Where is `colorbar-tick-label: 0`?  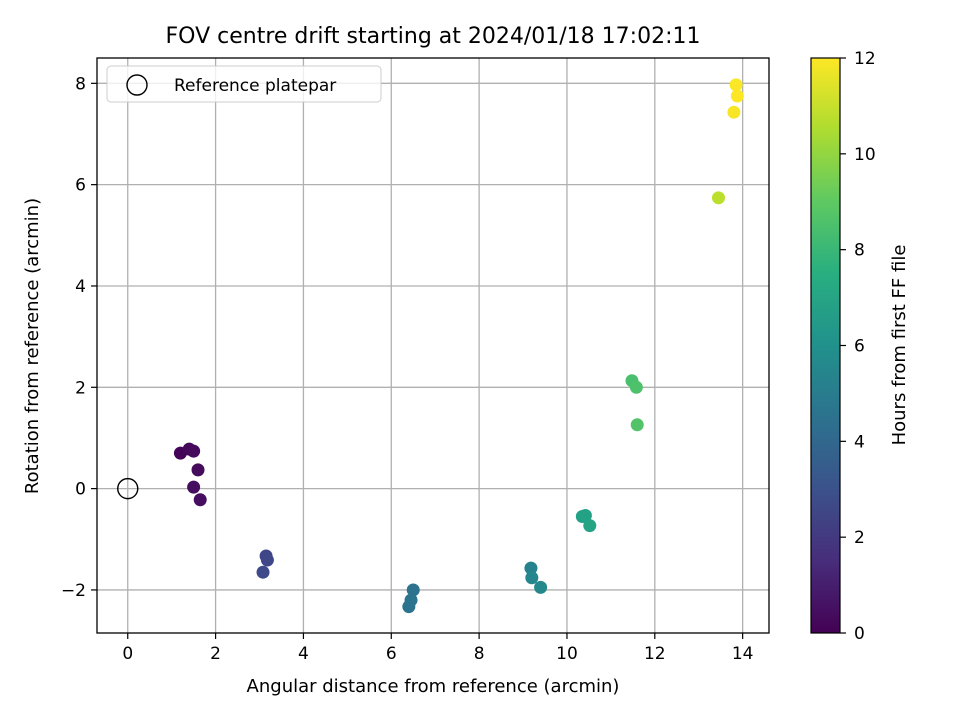
colorbar-tick-label: 0 is located at coordinates (859, 634).